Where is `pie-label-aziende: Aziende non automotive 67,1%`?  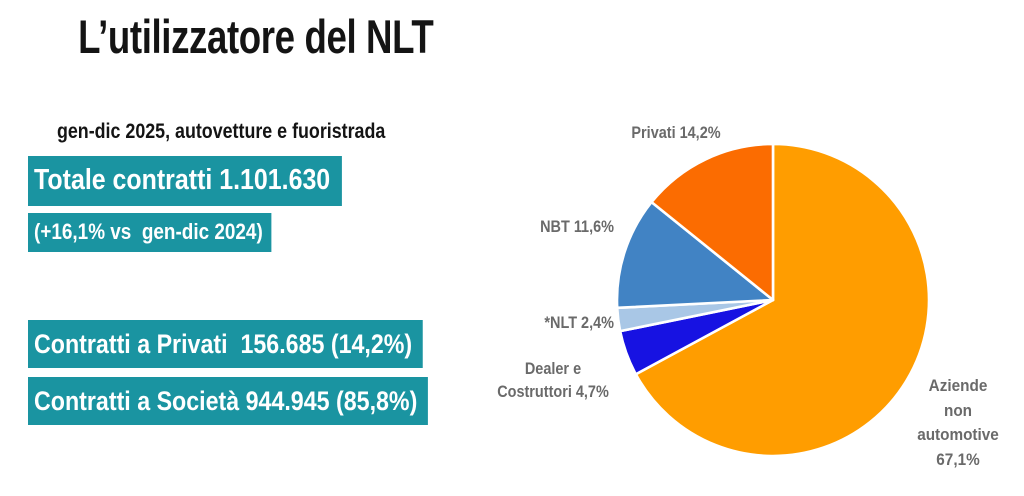 pie-label-aziende: Aziende non automotive 67,1% is located at coordinates (958, 422).